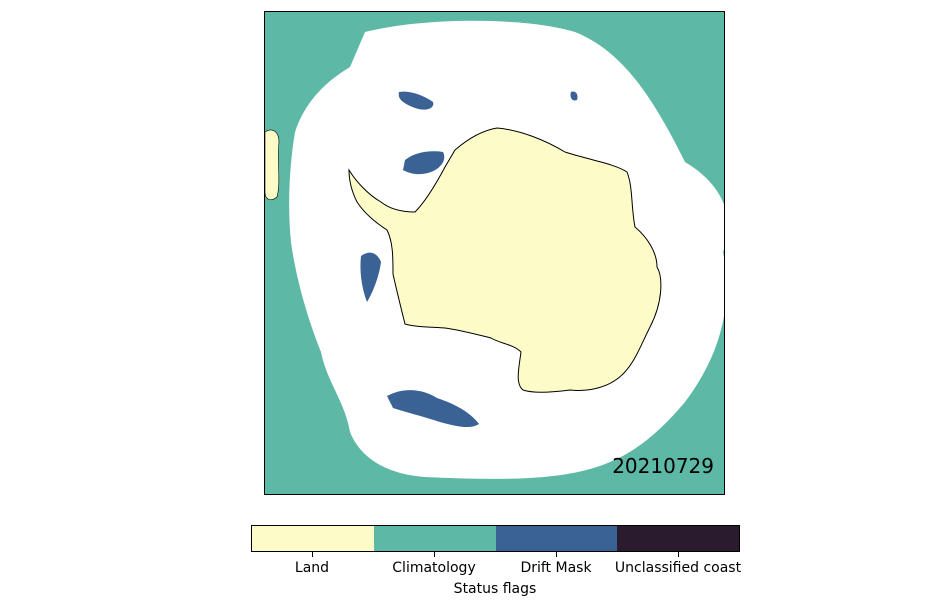  What do you see at coordinates (556, 568) in the screenshot?
I see `colorbar-label-drift-mask: Drift Mask` at bounding box center [556, 568].